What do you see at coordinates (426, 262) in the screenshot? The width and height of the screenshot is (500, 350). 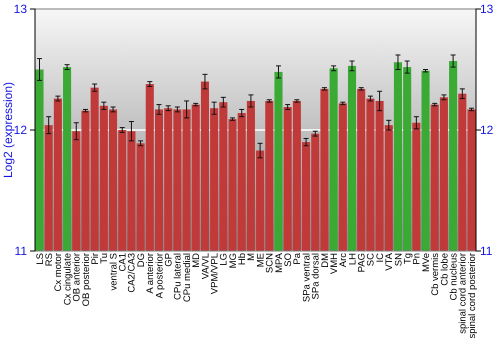 I see `x-tick-label: MVe` at bounding box center [426, 262].